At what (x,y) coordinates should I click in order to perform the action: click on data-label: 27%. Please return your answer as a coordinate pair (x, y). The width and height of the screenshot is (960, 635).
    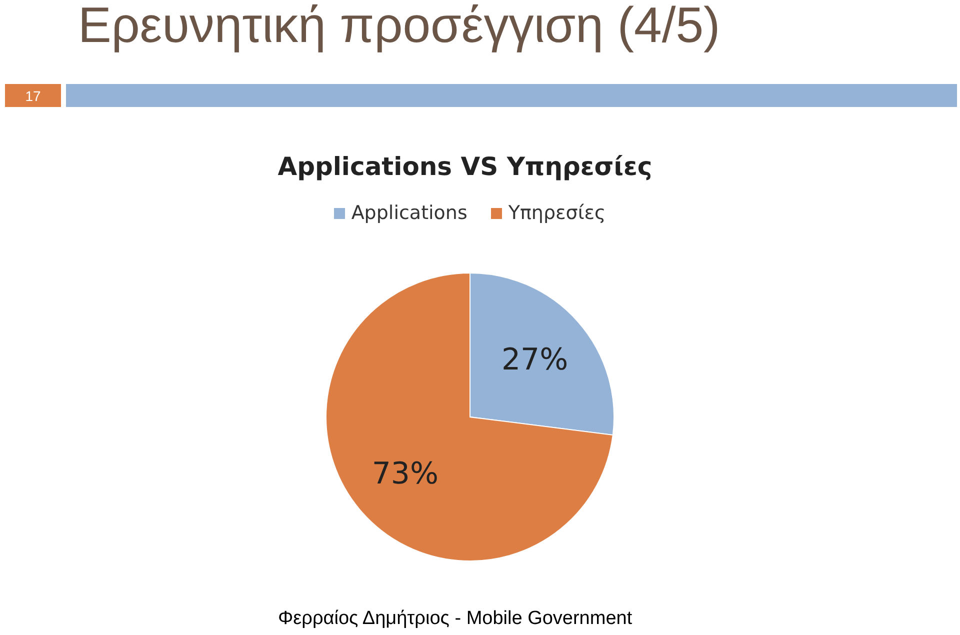
    Looking at the image, I should click on (534, 360).